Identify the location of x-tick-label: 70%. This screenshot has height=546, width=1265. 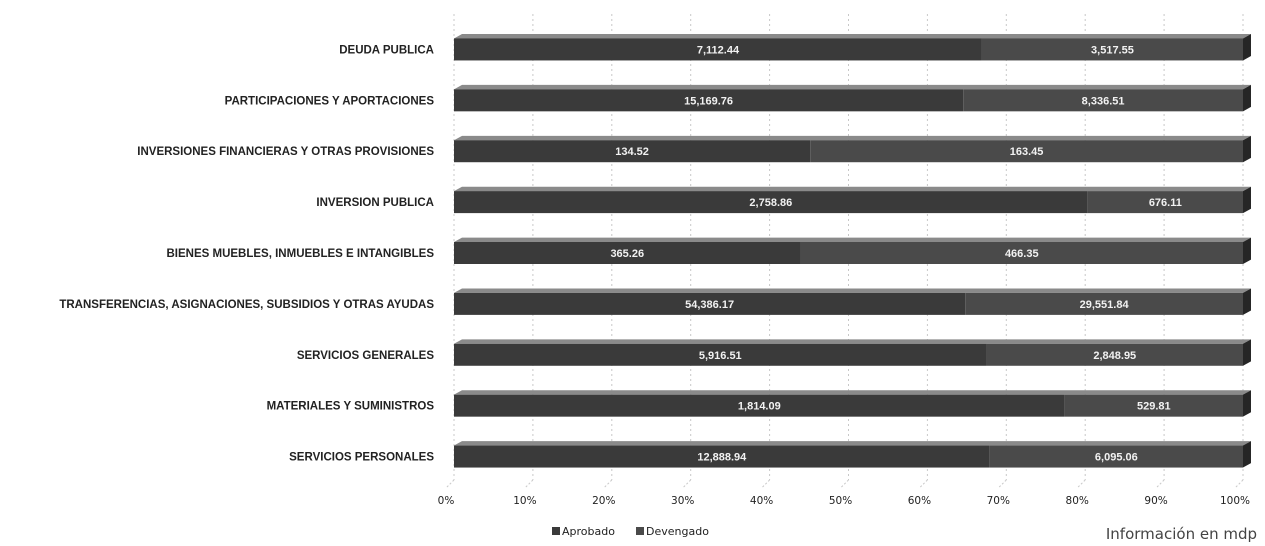
(998, 501).